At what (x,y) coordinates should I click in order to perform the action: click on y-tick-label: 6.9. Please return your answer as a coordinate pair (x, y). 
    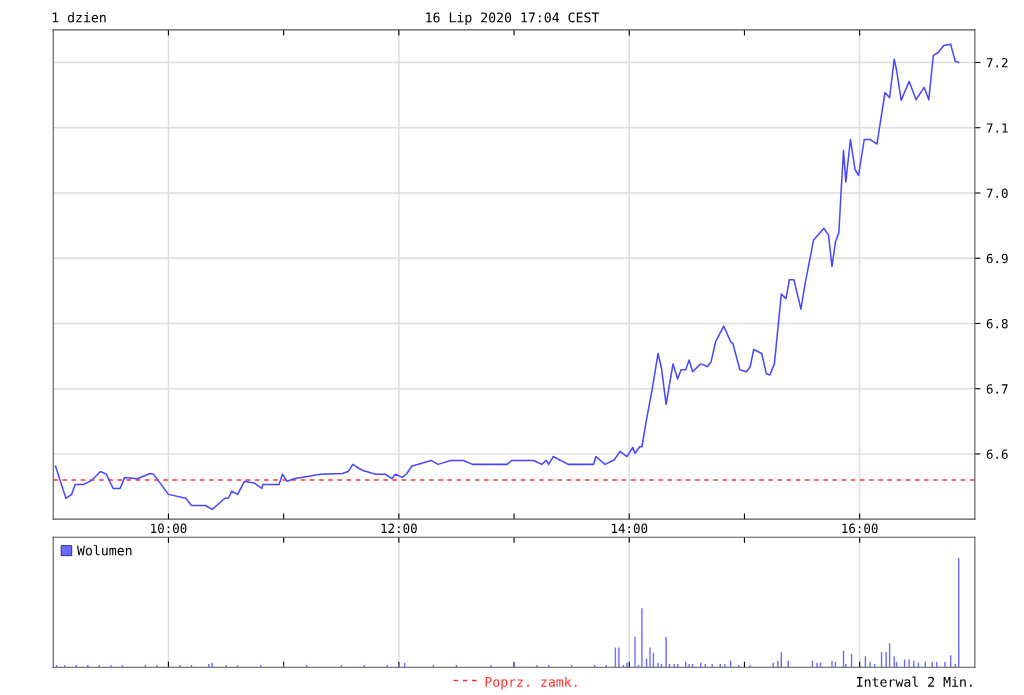
    Looking at the image, I should click on (997, 258).